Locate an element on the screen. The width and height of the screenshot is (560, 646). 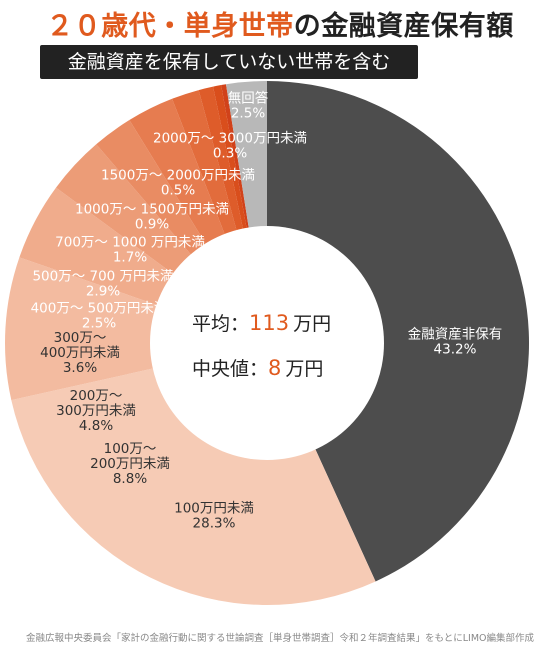
title-highlight: ２０歳代・単身世帯 is located at coordinates (170, 26).